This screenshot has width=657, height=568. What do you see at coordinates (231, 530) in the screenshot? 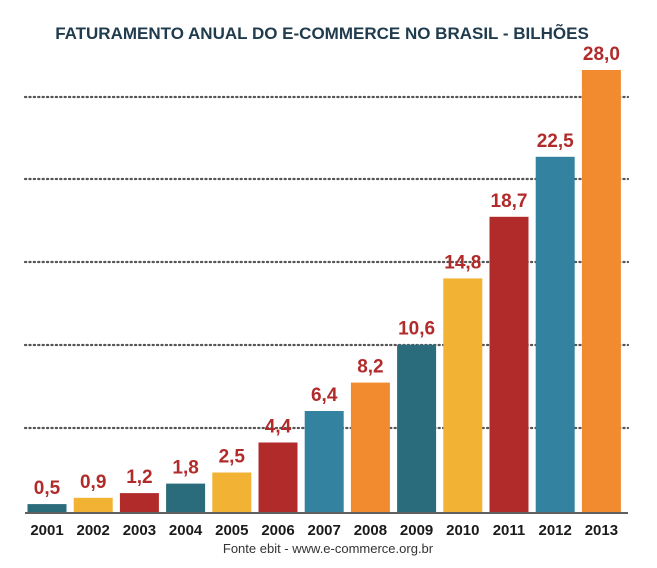
I see `x-tick-2005: 2005` at bounding box center [231, 530].